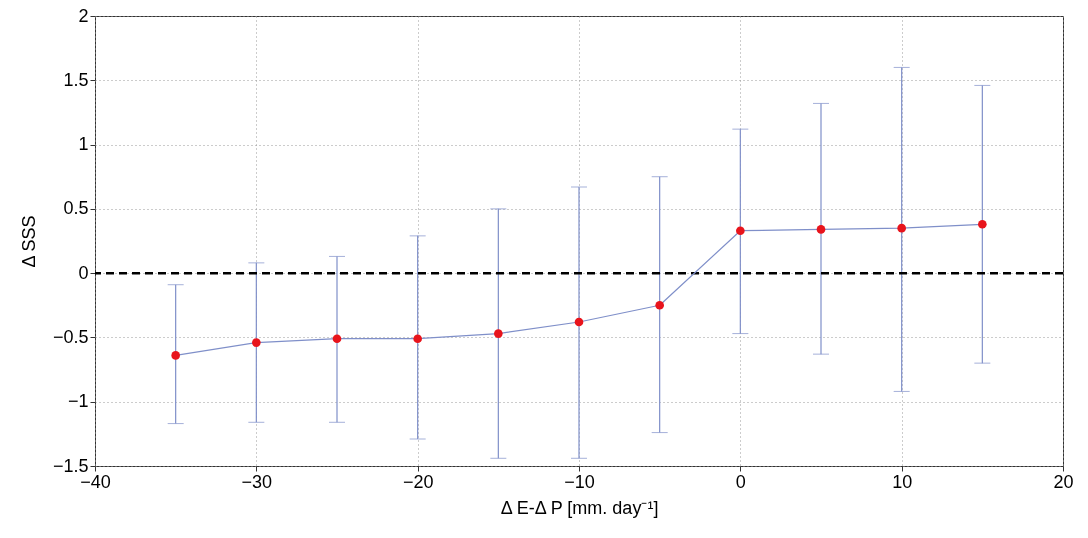 The image size is (1088, 538). Describe the element at coordinates (83, 144) in the screenshot. I see `y-tick-label: 1` at that location.